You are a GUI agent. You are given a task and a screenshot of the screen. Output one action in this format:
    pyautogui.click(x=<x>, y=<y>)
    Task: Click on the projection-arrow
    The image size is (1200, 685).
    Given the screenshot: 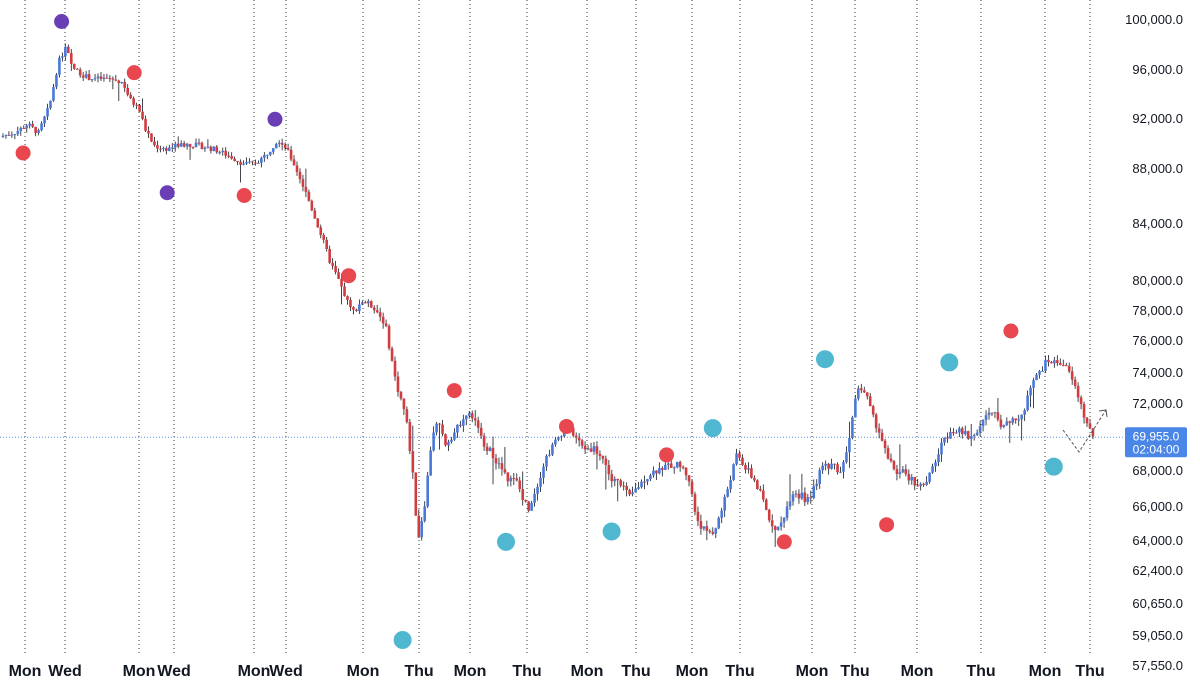 What is the action you would take?
    pyautogui.click(x=1085, y=431)
    